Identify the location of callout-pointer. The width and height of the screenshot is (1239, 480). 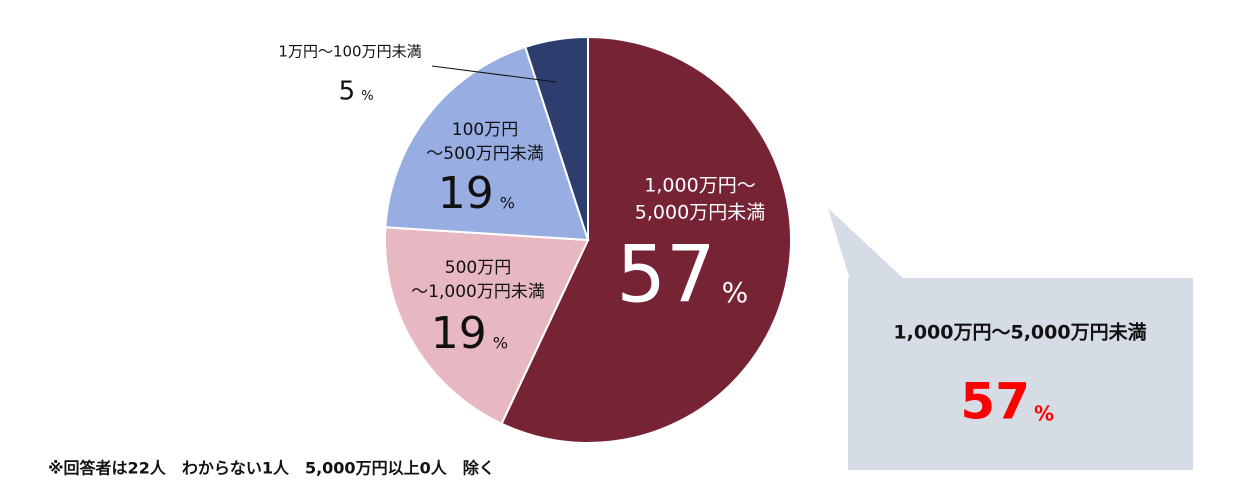
(866, 244).